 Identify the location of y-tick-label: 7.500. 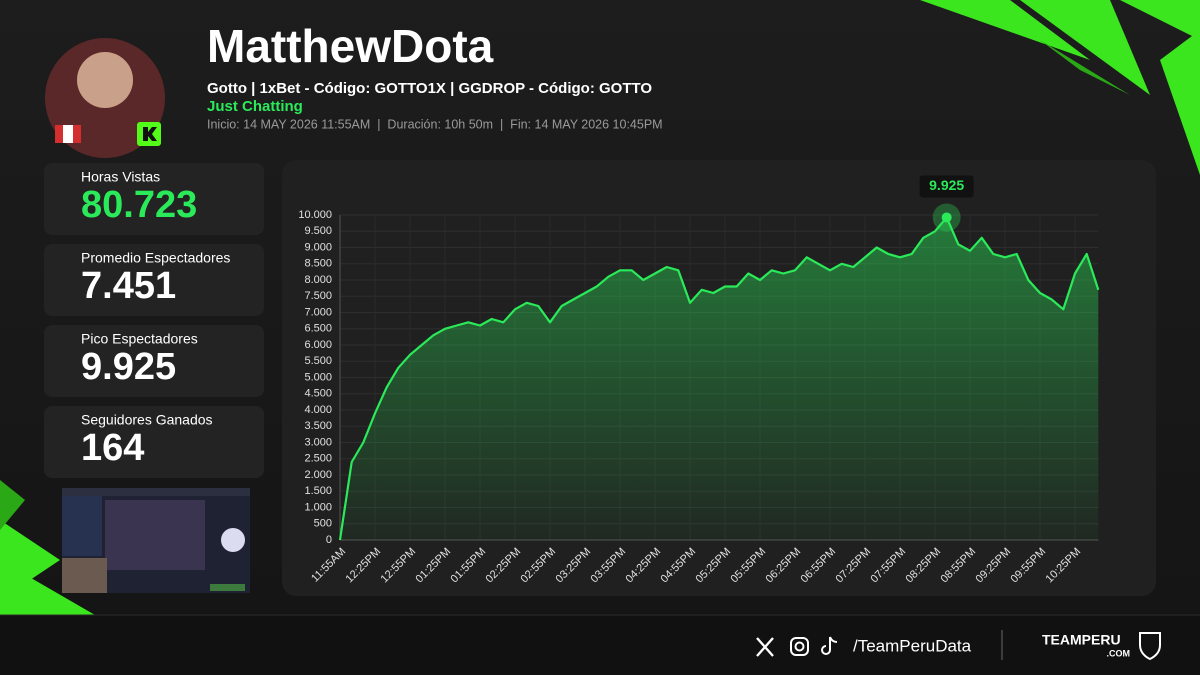
(318, 296).